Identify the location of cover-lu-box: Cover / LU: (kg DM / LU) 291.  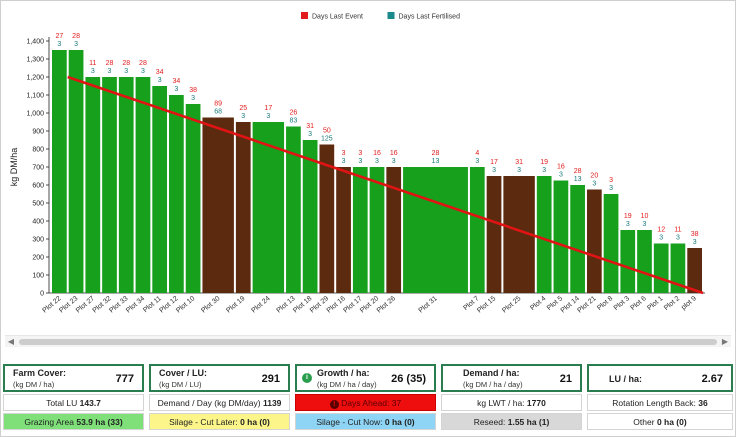
(219, 378).